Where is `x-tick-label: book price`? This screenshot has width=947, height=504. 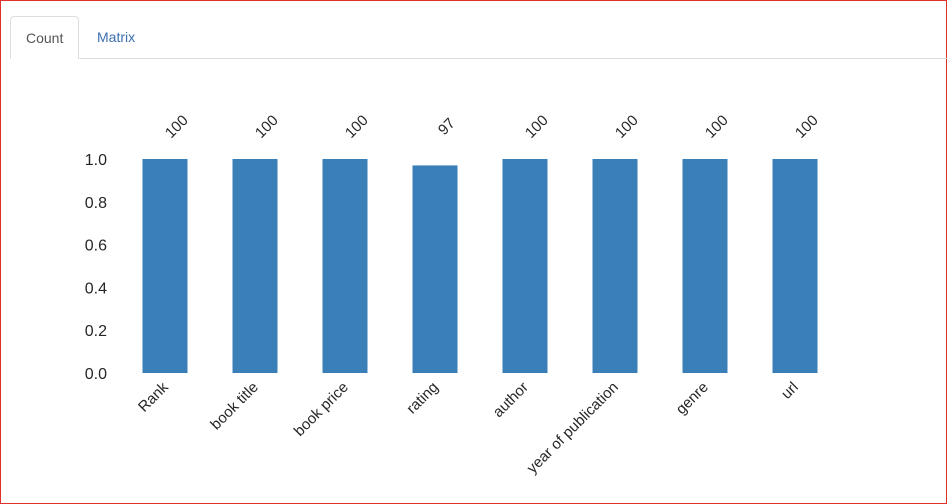
x-tick-label: book price is located at coordinates (321, 409).